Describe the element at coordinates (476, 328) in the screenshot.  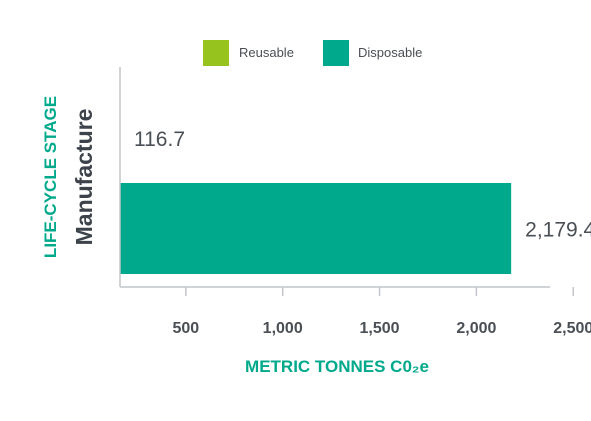
I see `x-tick-label-2000: 2,000` at that location.